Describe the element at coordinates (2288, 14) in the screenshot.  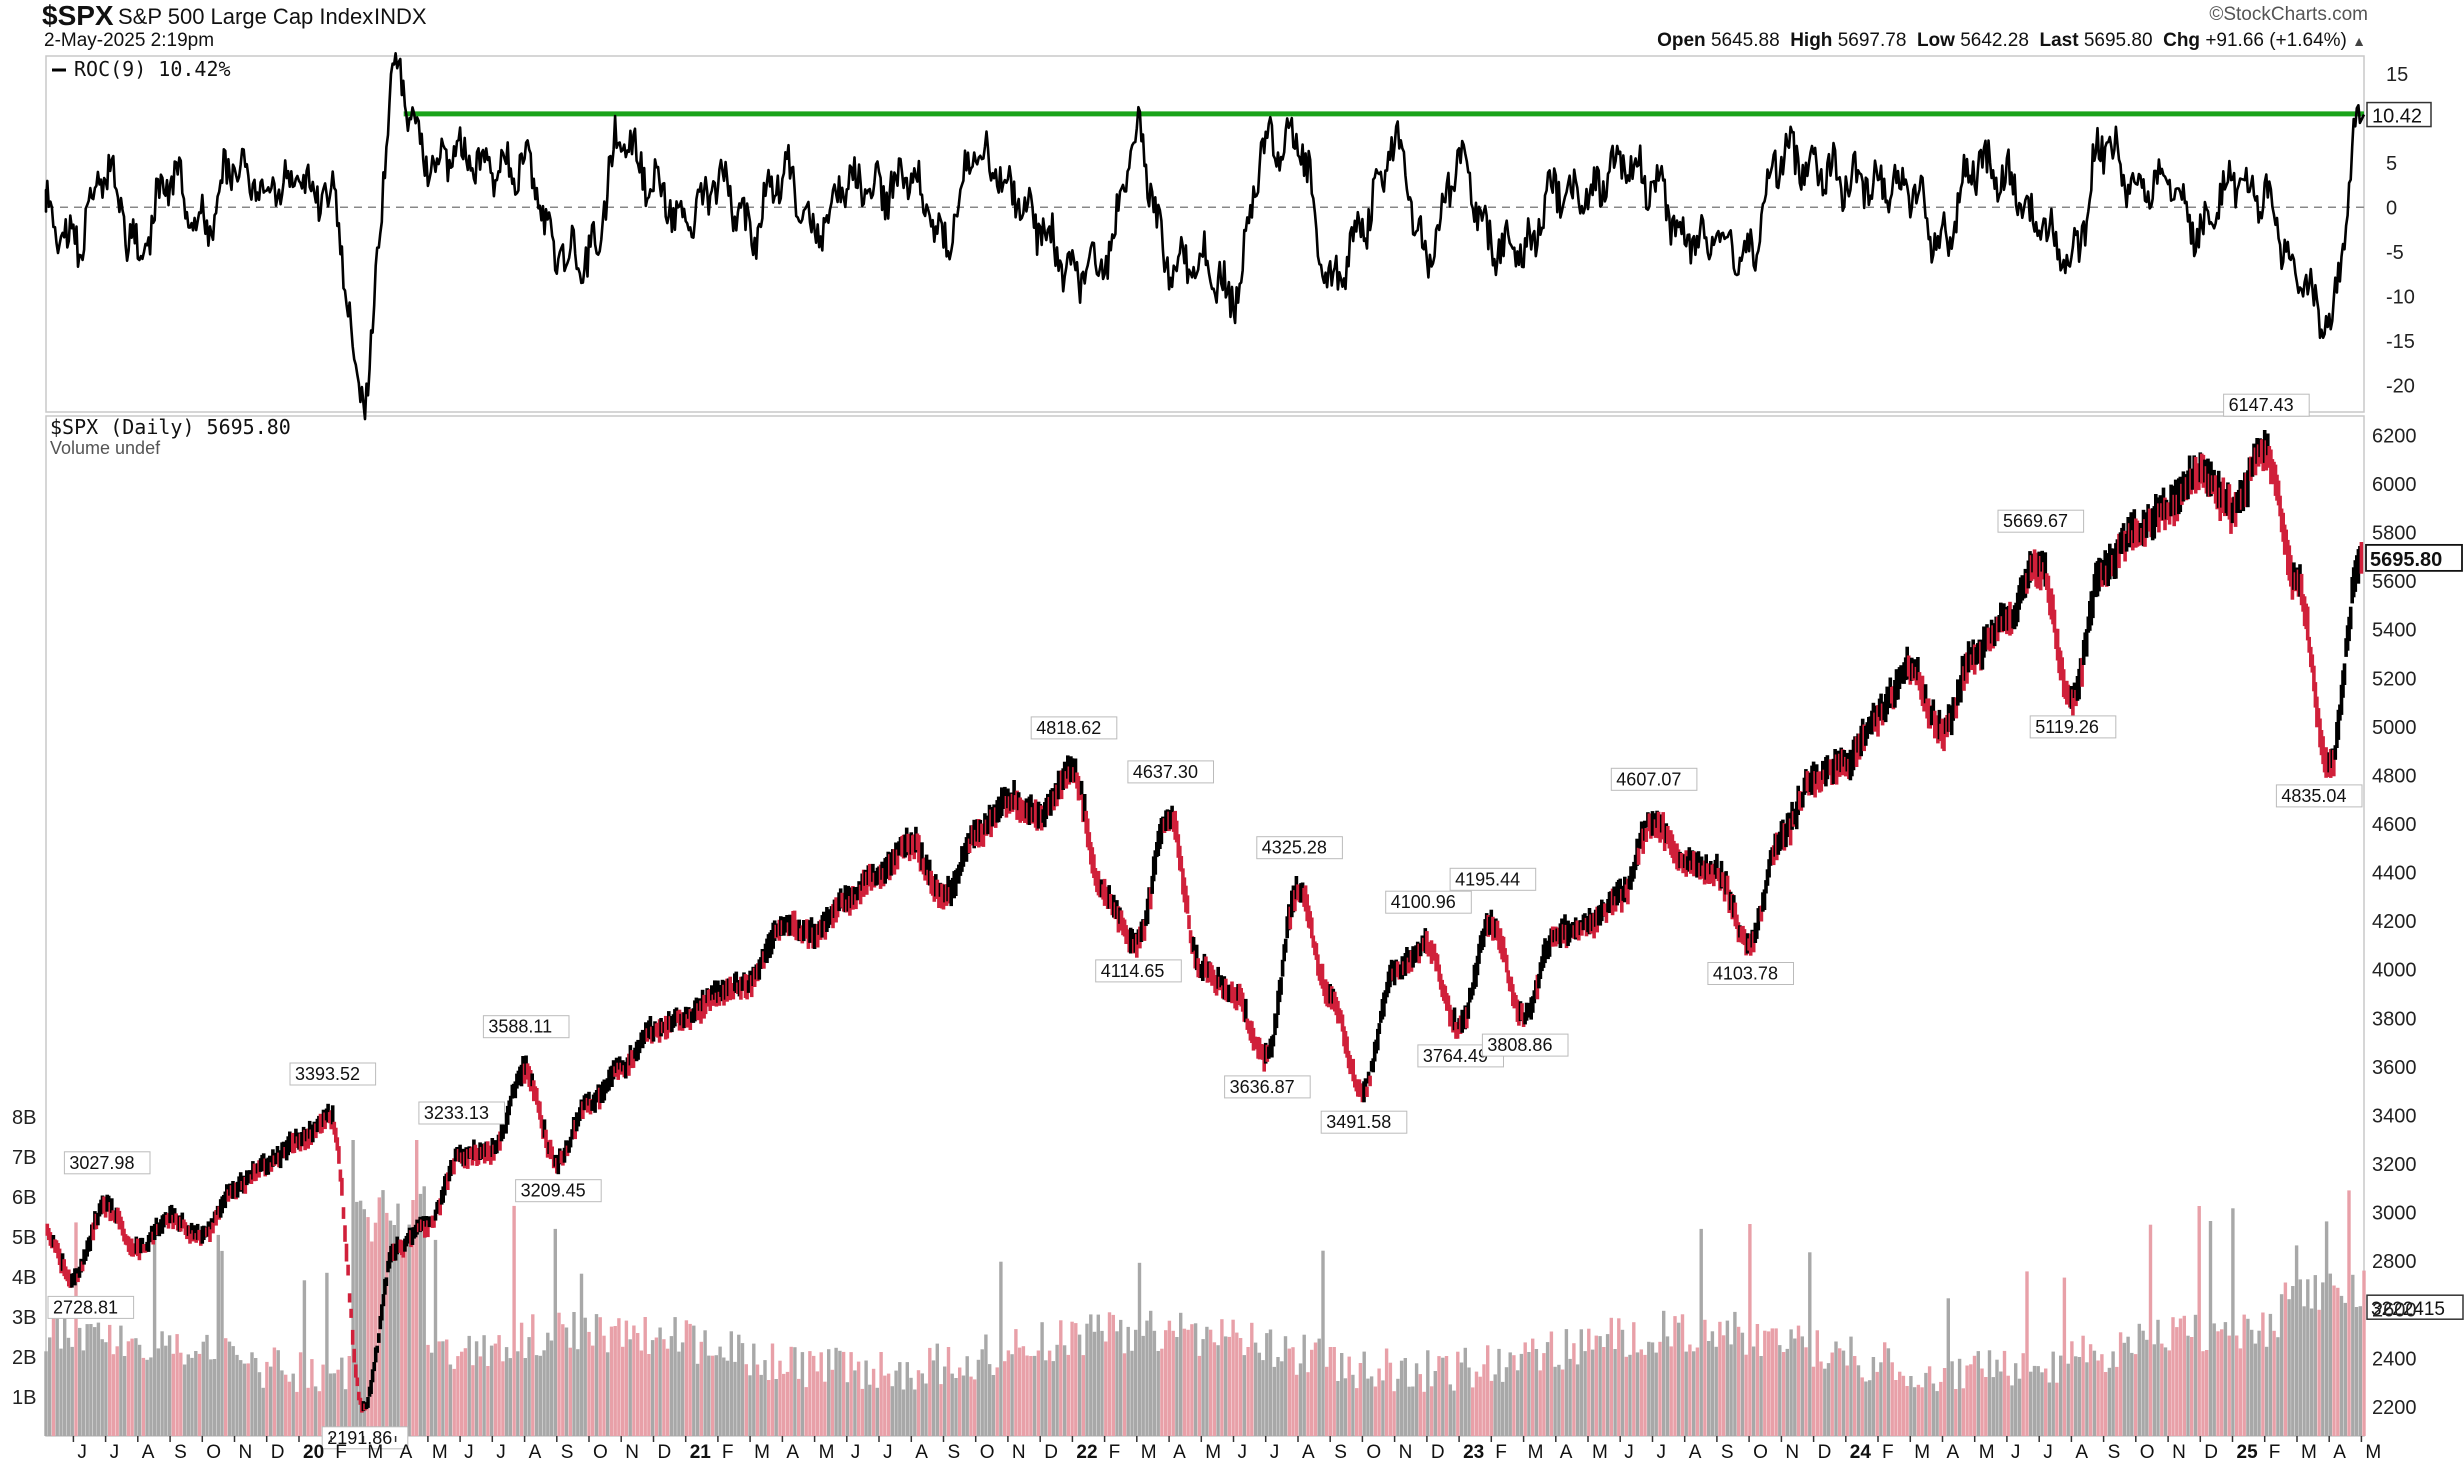
I see `brand-logo: ©StockCharts.com` at that location.